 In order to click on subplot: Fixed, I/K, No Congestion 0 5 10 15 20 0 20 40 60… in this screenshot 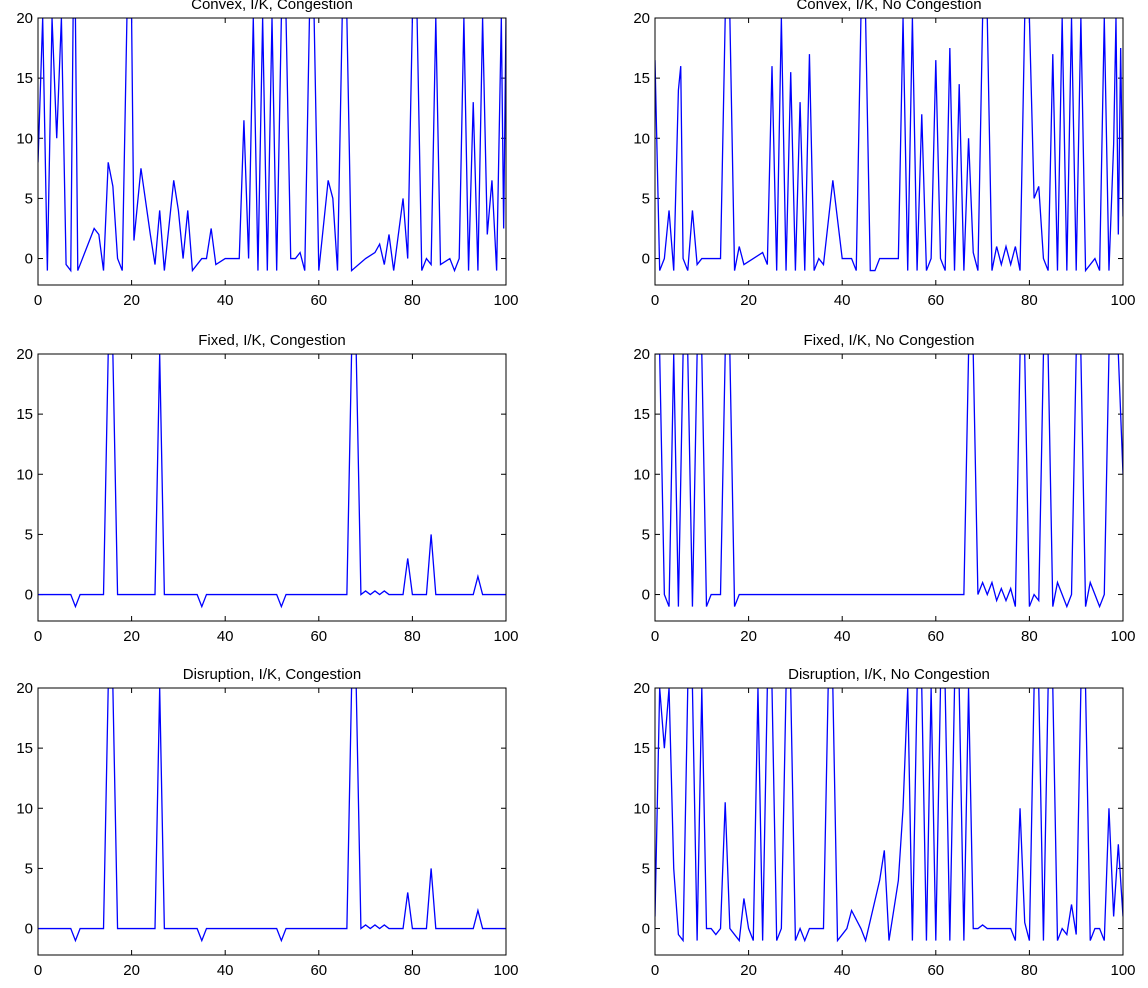, I will do `click(884, 488)`.